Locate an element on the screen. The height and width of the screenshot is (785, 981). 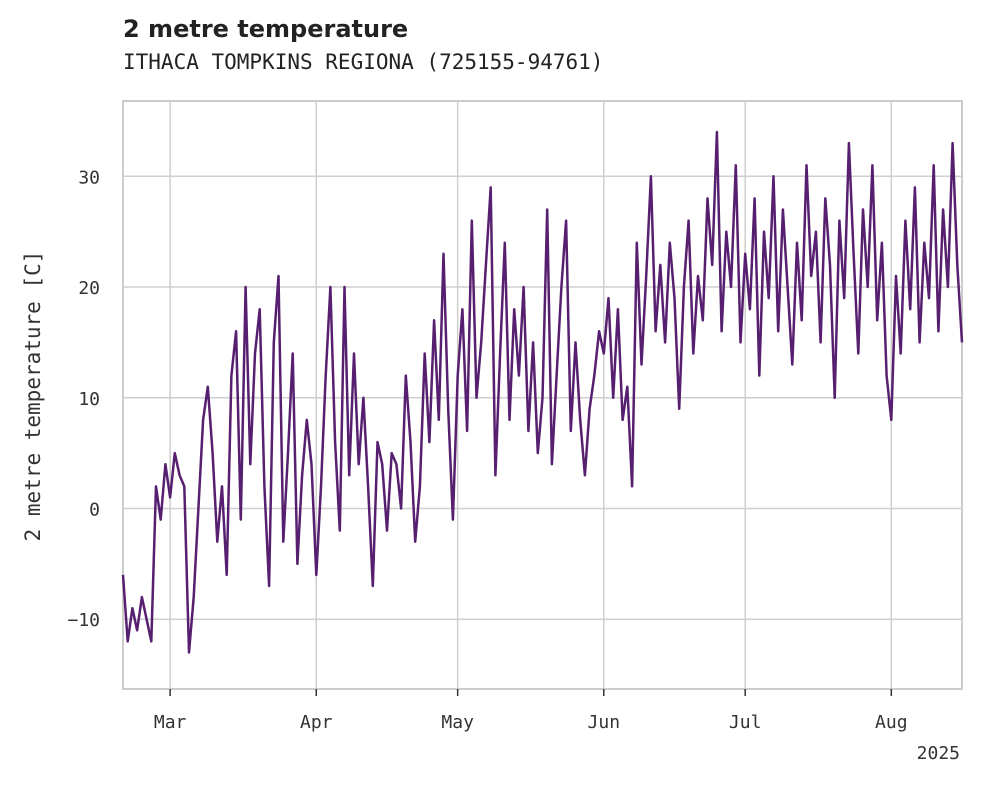
y-tick-label: 0 is located at coordinates (94, 510).